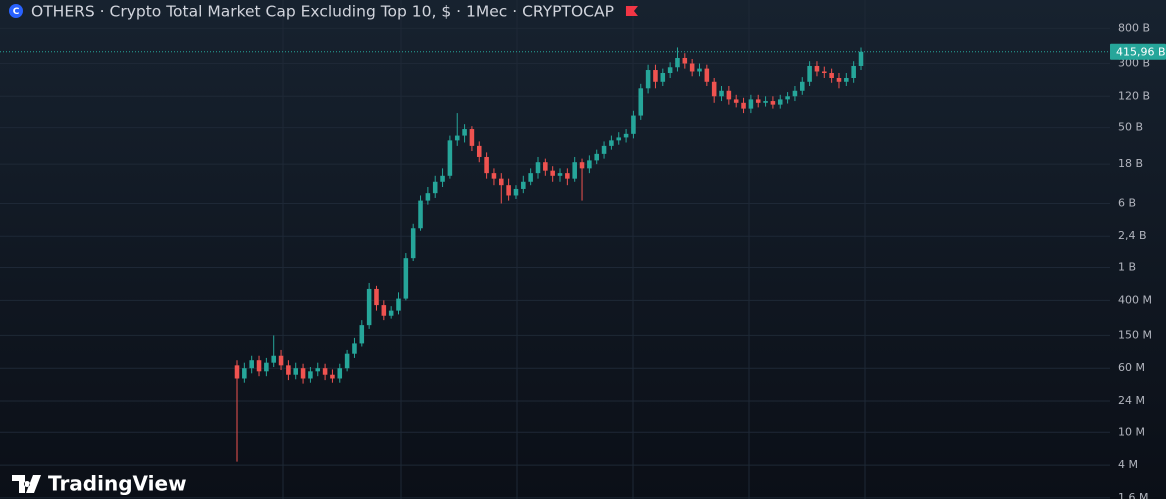 The height and width of the screenshot is (499, 1166). Describe the element at coordinates (1130, 163) in the screenshot. I see `y-tick-label: 18 B` at that location.